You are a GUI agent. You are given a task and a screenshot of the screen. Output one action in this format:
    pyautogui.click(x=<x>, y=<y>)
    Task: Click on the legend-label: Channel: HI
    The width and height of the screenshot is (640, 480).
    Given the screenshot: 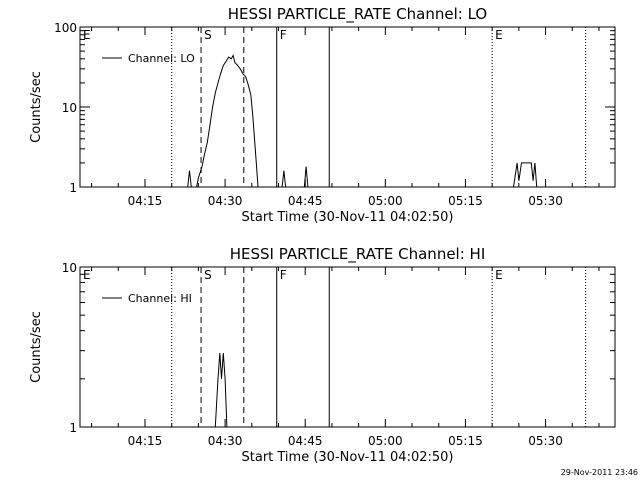 What is the action you would take?
    pyautogui.click(x=160, y=298)
    